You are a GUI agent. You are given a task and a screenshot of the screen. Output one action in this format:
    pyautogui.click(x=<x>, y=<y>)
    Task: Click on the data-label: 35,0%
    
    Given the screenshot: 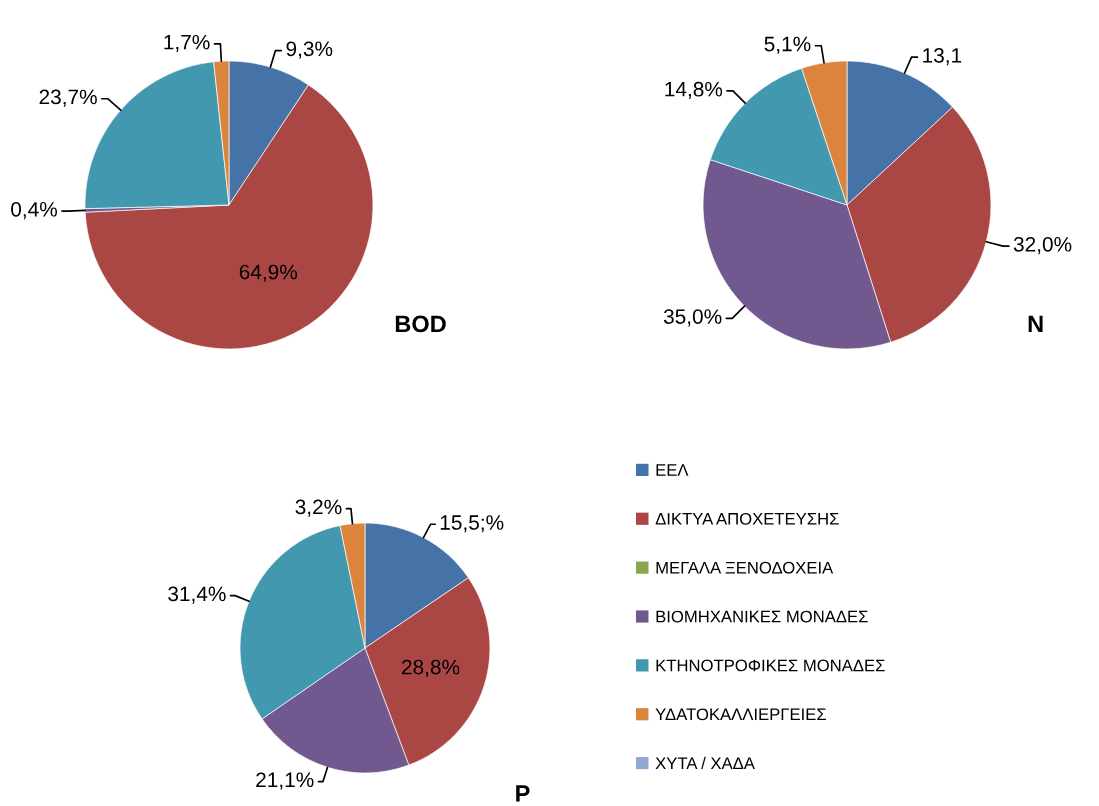 What is the action you would take?
    pyautogui.click(x=692, y=318)
    